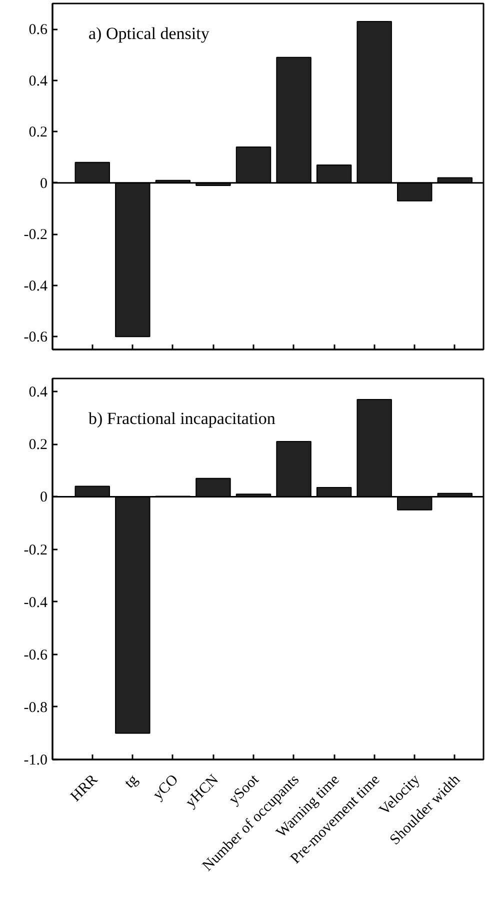 The image size is (485, 902). Describe the element at coordinates (149, 33) in the screenshot. I see `text: a) Optical density` at that location.